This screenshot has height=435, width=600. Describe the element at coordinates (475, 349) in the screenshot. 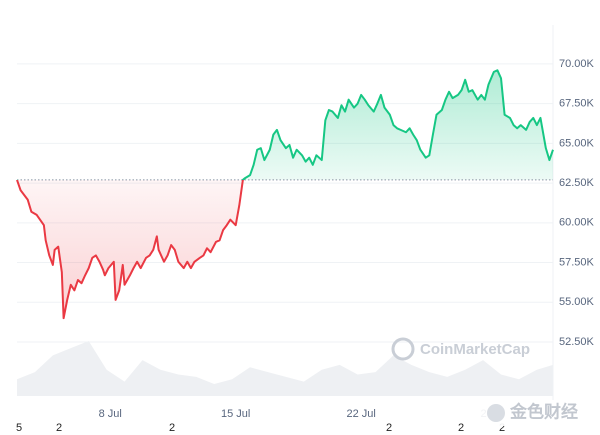

I see `watermark-text: CoinMarketCap` at that location.